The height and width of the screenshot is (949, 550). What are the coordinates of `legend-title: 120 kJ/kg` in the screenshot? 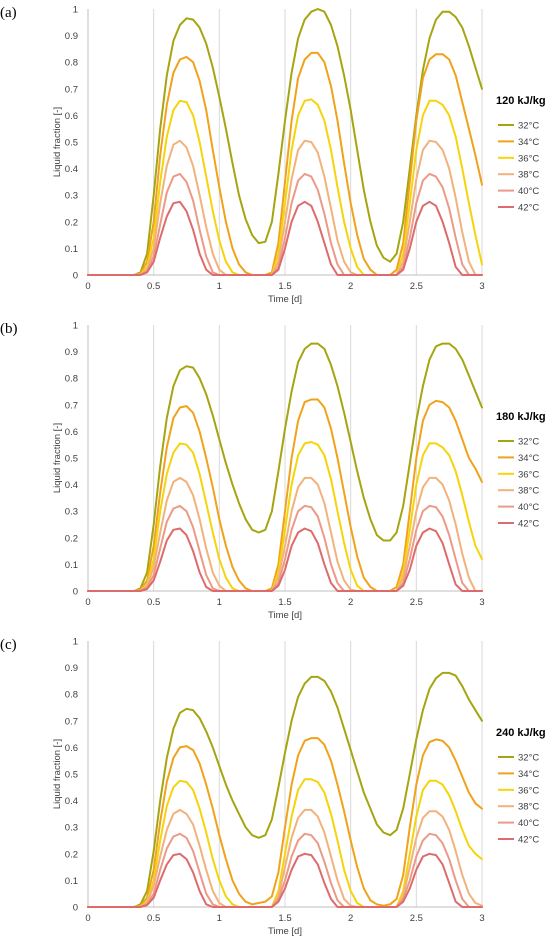 It's located at (521, 101).